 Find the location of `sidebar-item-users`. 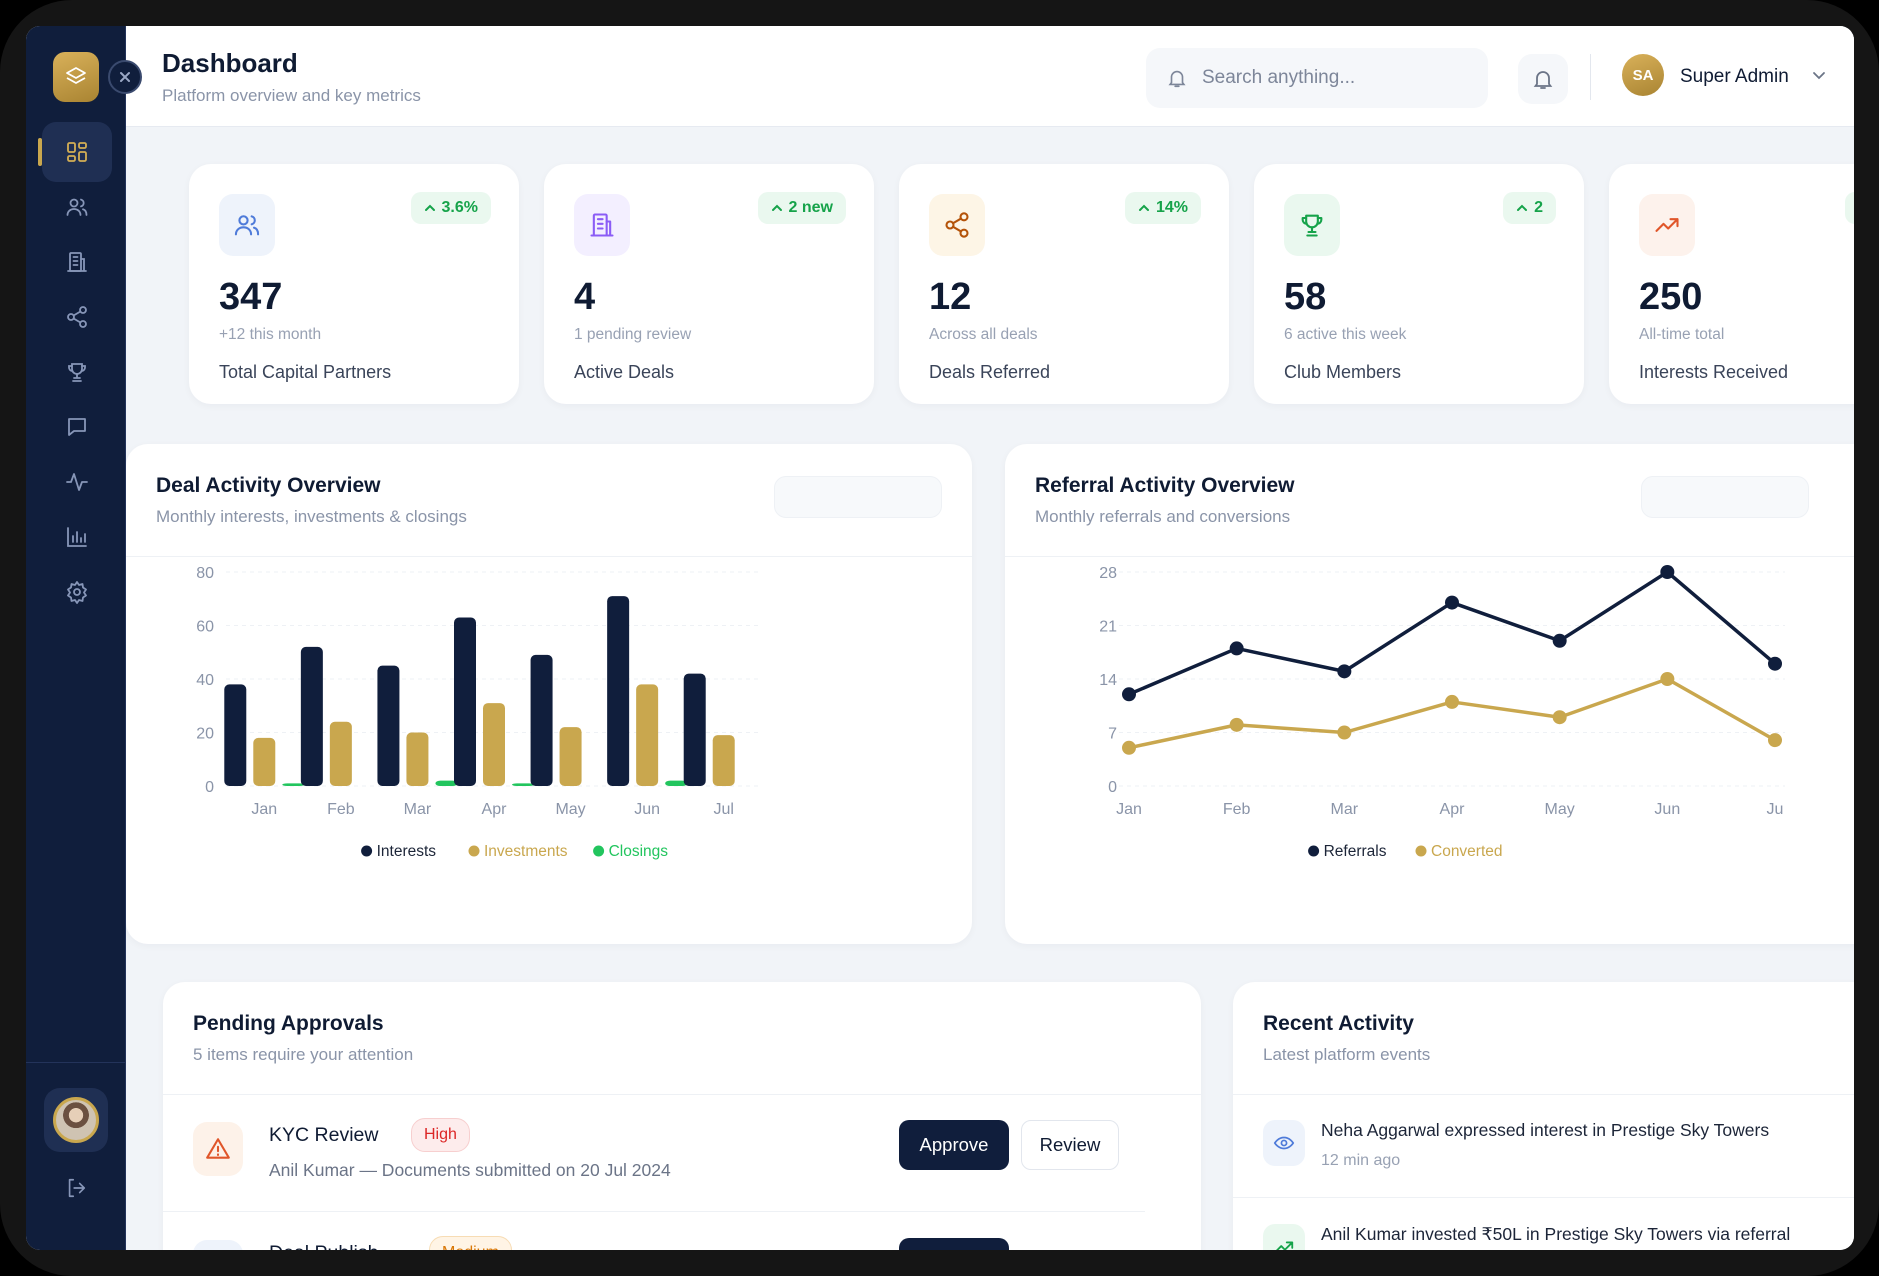

sidebar-item-users is located at coordinates (77, 207).